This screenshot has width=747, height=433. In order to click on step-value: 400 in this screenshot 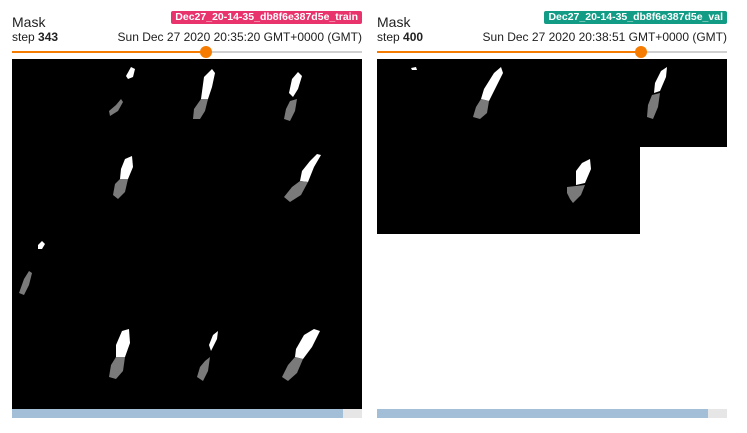, I will do `click(413, 37)`.